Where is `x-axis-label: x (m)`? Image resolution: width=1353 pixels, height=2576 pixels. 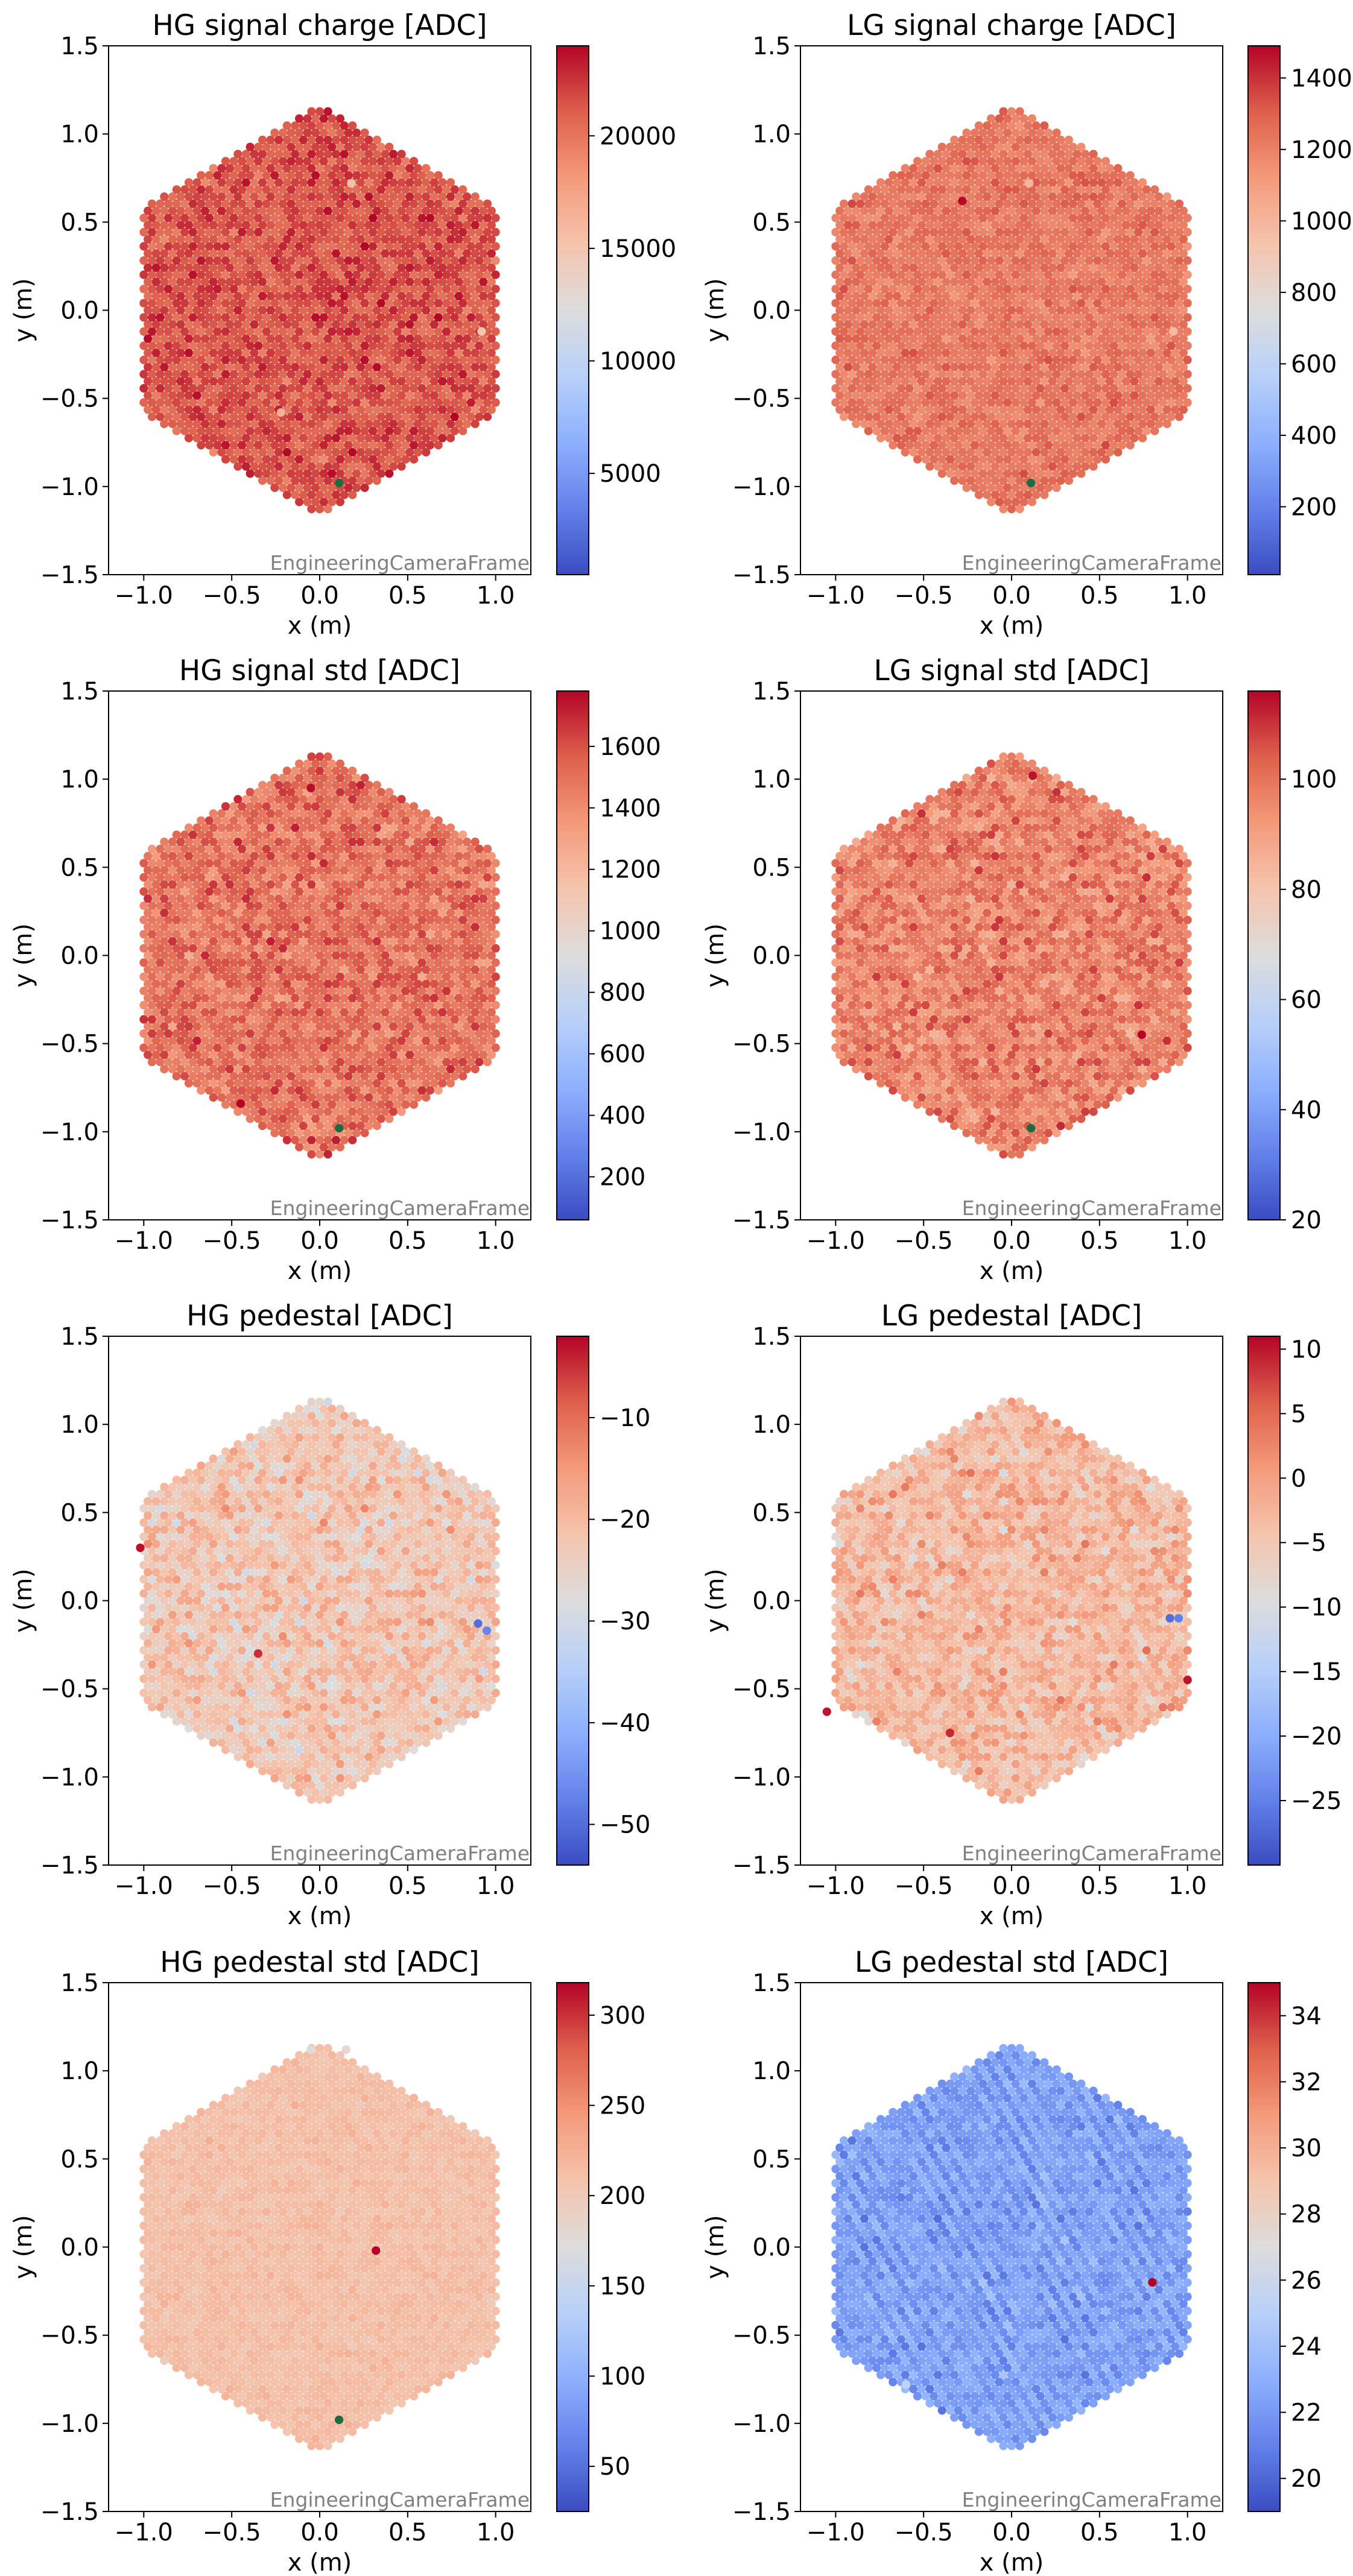
x-axis-label: x (m) is located at coordinates (320, 626).